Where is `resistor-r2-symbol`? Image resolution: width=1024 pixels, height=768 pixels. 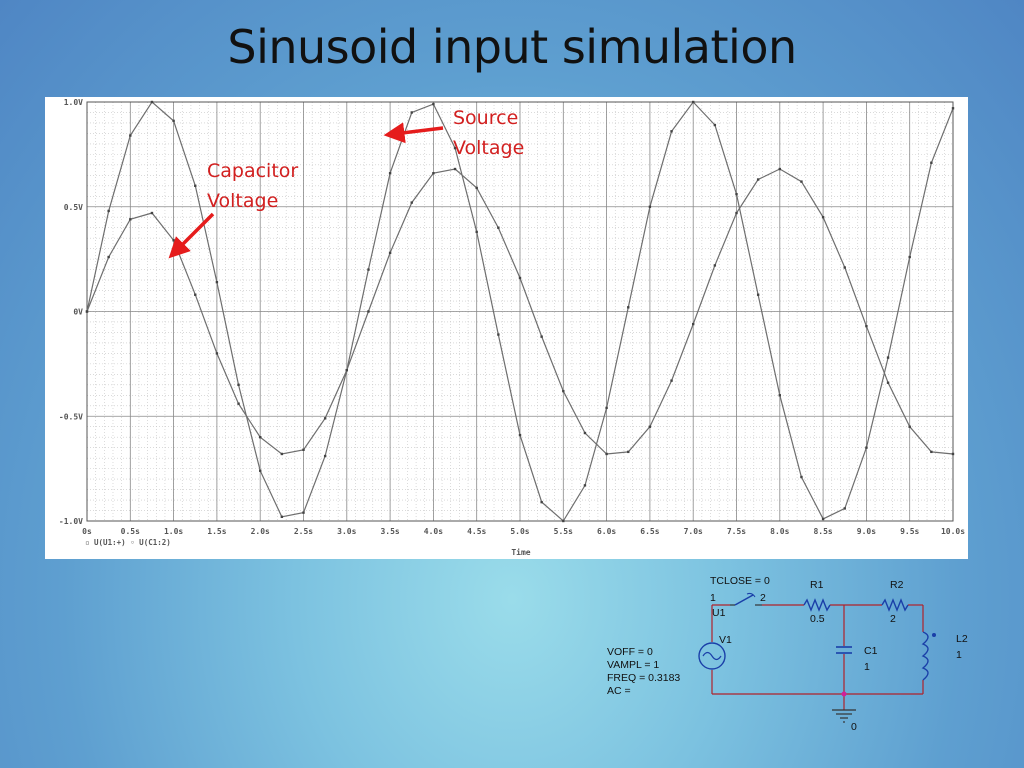
resistor-r2-symbol is located at coordinates (895, 605).